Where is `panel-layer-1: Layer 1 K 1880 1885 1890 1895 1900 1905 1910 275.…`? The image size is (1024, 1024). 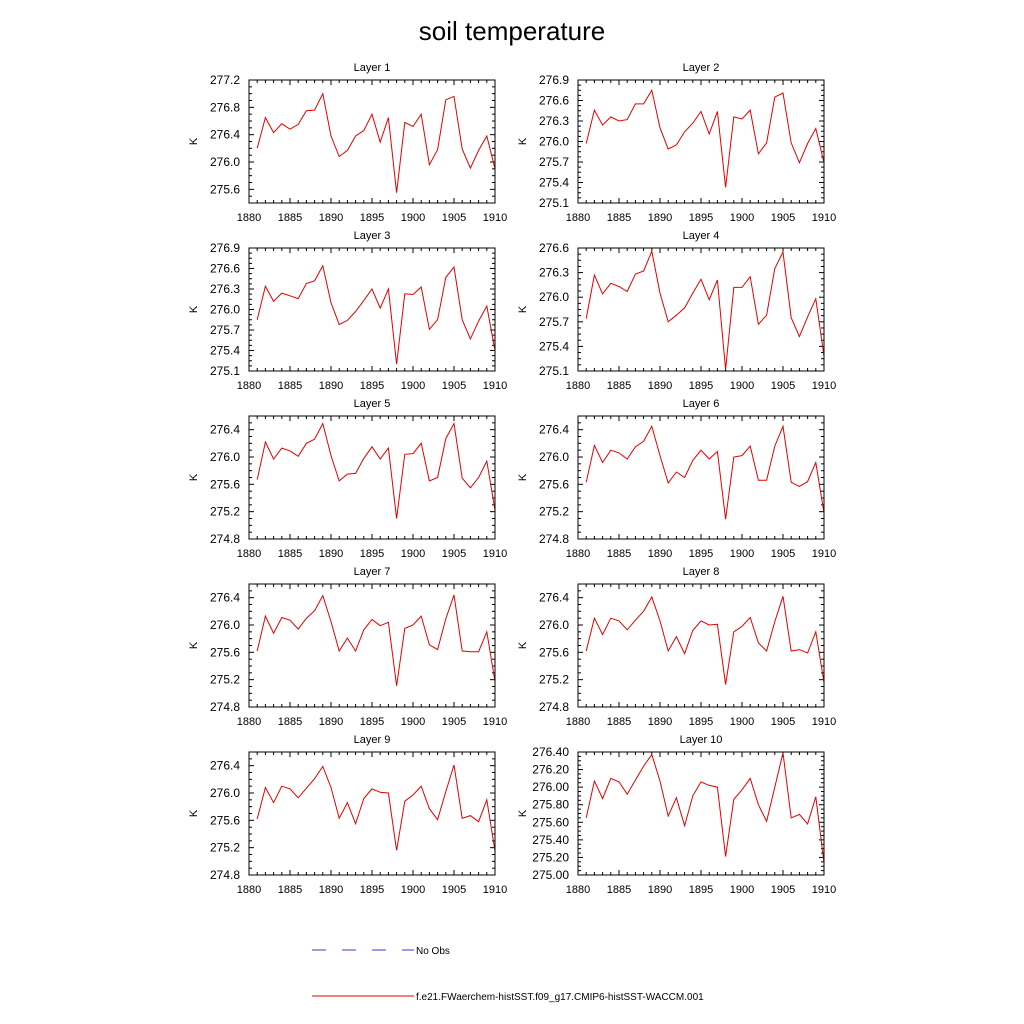 panel-layer-1: Layer 1 K 1880 1885 1890 1895 1900 1905 1910 275.… is located at coordinates (347, 143).